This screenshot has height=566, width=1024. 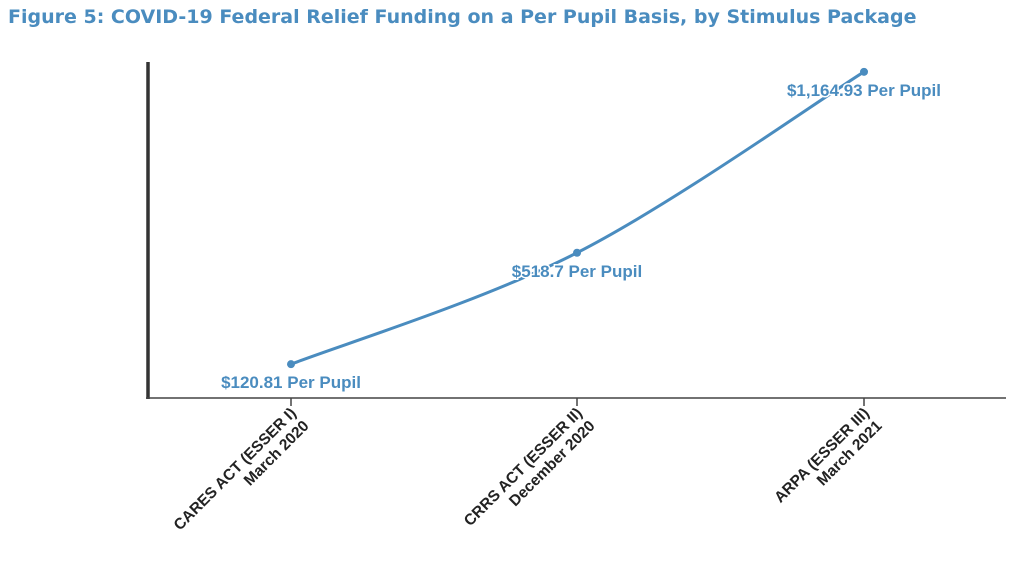 What do you see at coordinates (864, 90) in the screenshot?
I see `data-label: $1,164.93 Per Pupil` at bounding box center [864, 90].